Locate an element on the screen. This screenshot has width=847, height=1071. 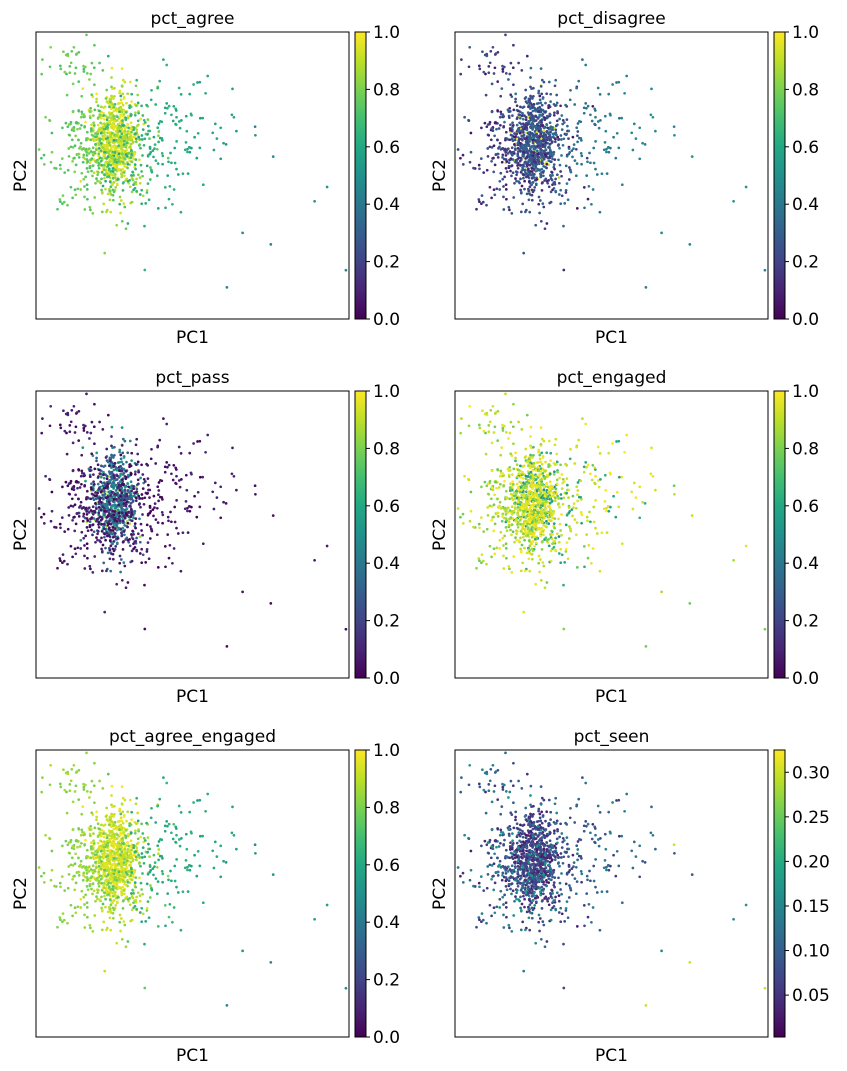
scatter-points is located at coordinates (192, 520).